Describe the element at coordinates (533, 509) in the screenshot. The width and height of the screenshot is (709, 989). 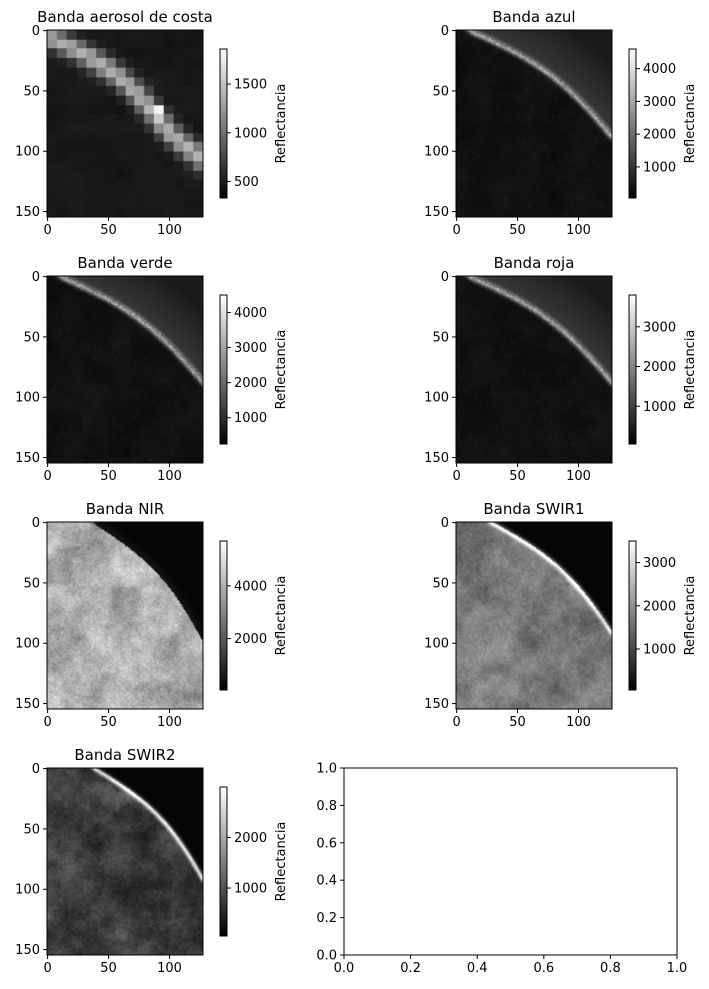
I see `subplot-title: Banda SWIR1` at that location.